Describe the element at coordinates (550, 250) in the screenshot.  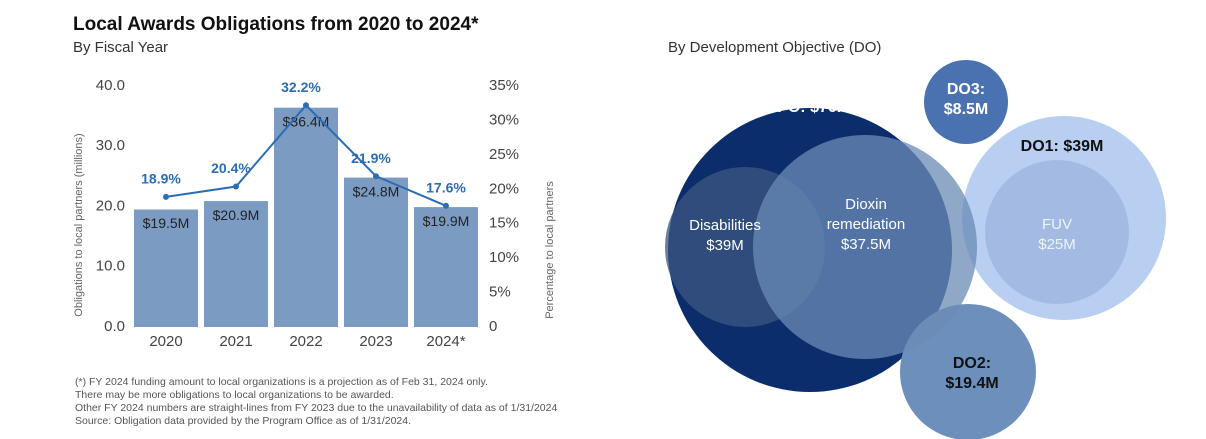
I see `y2-axis-label: Percentage to local partners` at that location.